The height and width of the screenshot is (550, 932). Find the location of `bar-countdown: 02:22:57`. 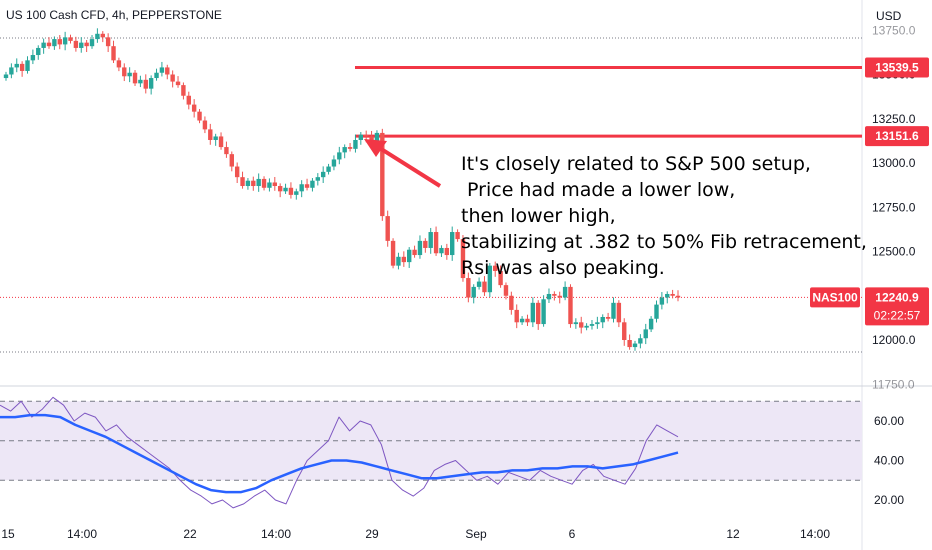

bar-countdown: 02:22:57 is located at coordinates (897, 315).